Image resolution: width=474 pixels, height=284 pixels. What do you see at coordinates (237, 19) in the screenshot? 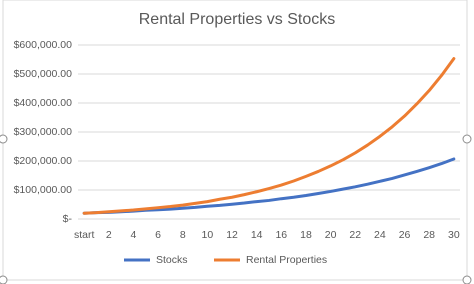
I see `chart-title: Rental Properties vs Stocks` at bounding box center [237, 19].